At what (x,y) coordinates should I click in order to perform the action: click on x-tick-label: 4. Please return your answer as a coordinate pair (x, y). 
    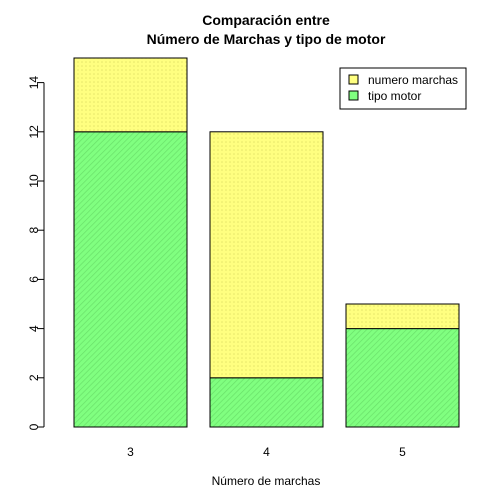
    Looking at the image, I should click on (266, 452).